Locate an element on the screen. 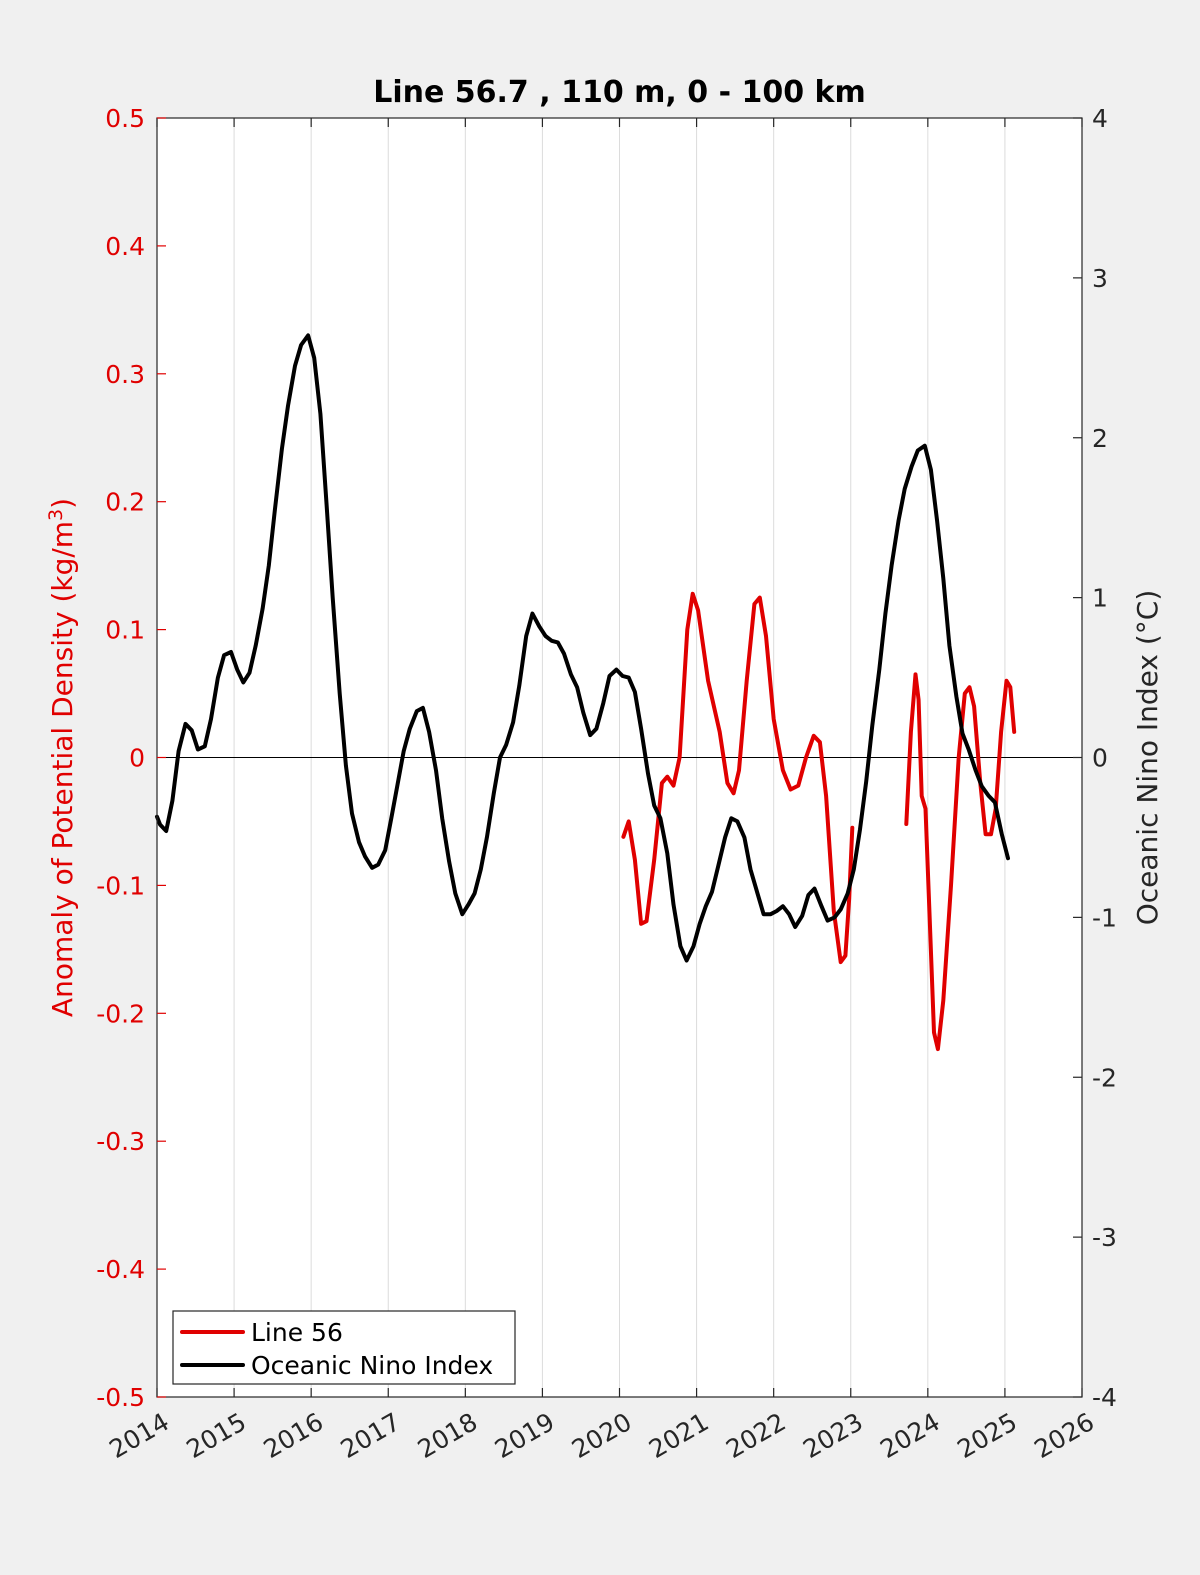  y-left-tick-label: 0.1 is located at coordinates (125, 630).